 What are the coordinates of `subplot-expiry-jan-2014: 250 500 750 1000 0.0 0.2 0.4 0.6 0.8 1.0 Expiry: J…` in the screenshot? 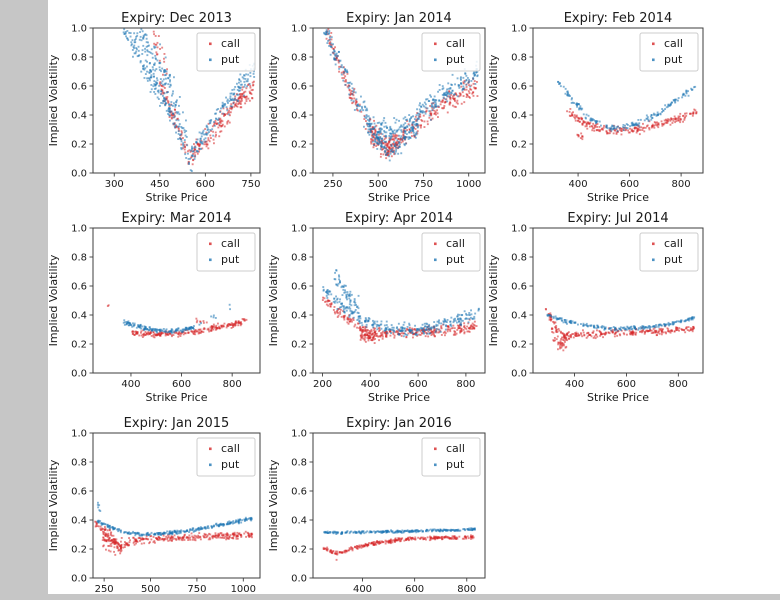 It's located at (376, 107).